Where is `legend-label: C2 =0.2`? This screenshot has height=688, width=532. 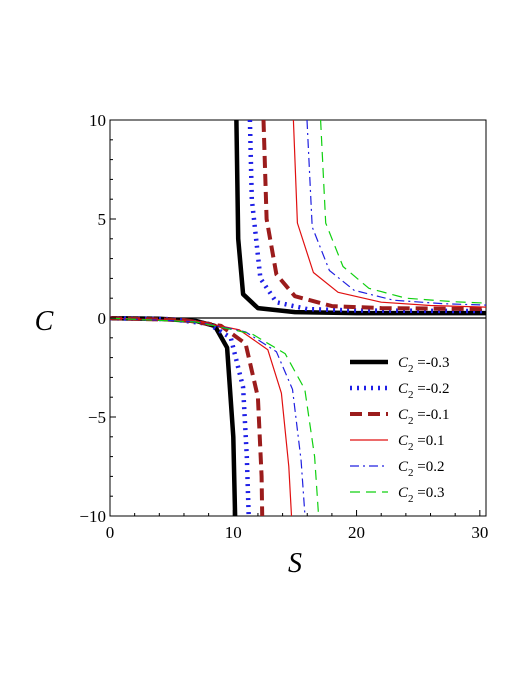
legend-label: C2 =0.2 is located at coordinates (421, 469).